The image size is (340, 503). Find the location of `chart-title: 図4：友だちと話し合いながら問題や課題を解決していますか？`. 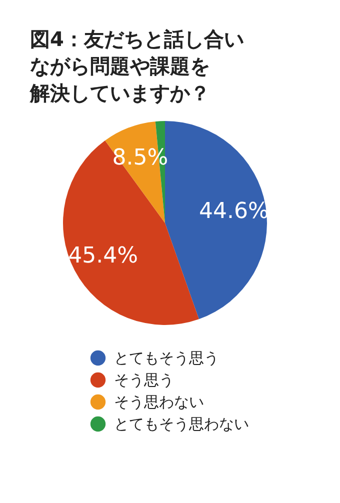

chart-title: 図4：友だちと話し合いながら問題や課題を解決していますか？ is located at coordinates (136, 66).